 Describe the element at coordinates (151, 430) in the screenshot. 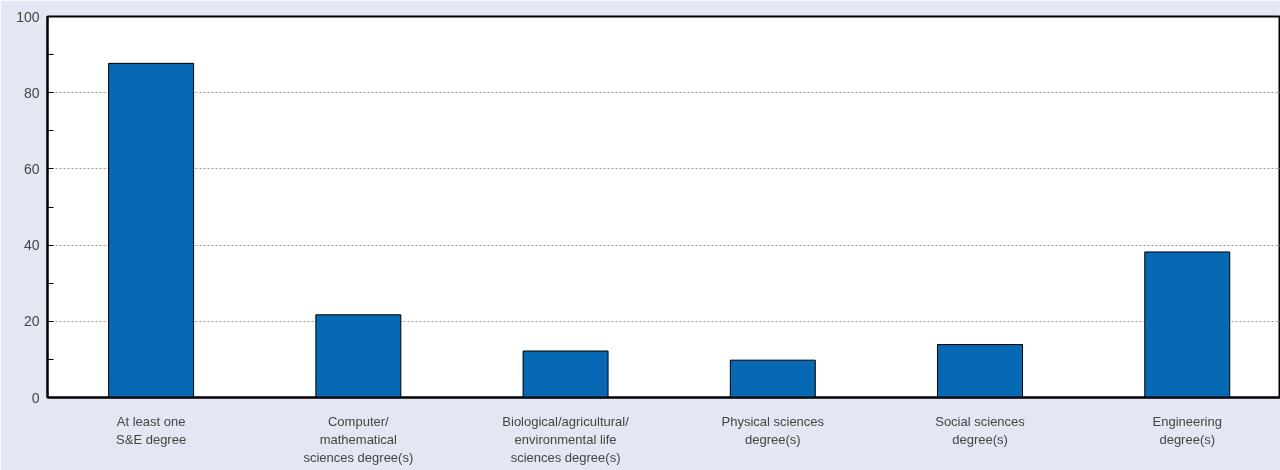

I see `x-tick-label: At least one S&E degree` at that location.